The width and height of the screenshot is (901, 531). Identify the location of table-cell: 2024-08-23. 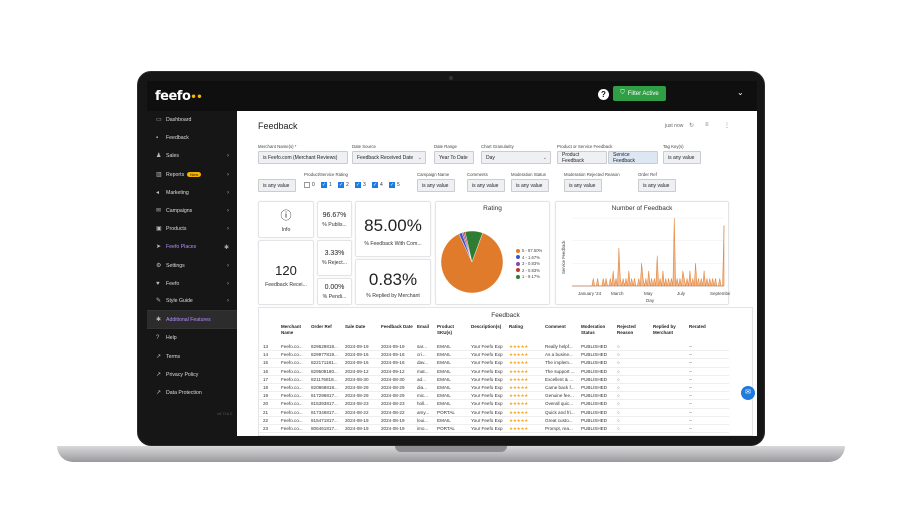
(357, 404).